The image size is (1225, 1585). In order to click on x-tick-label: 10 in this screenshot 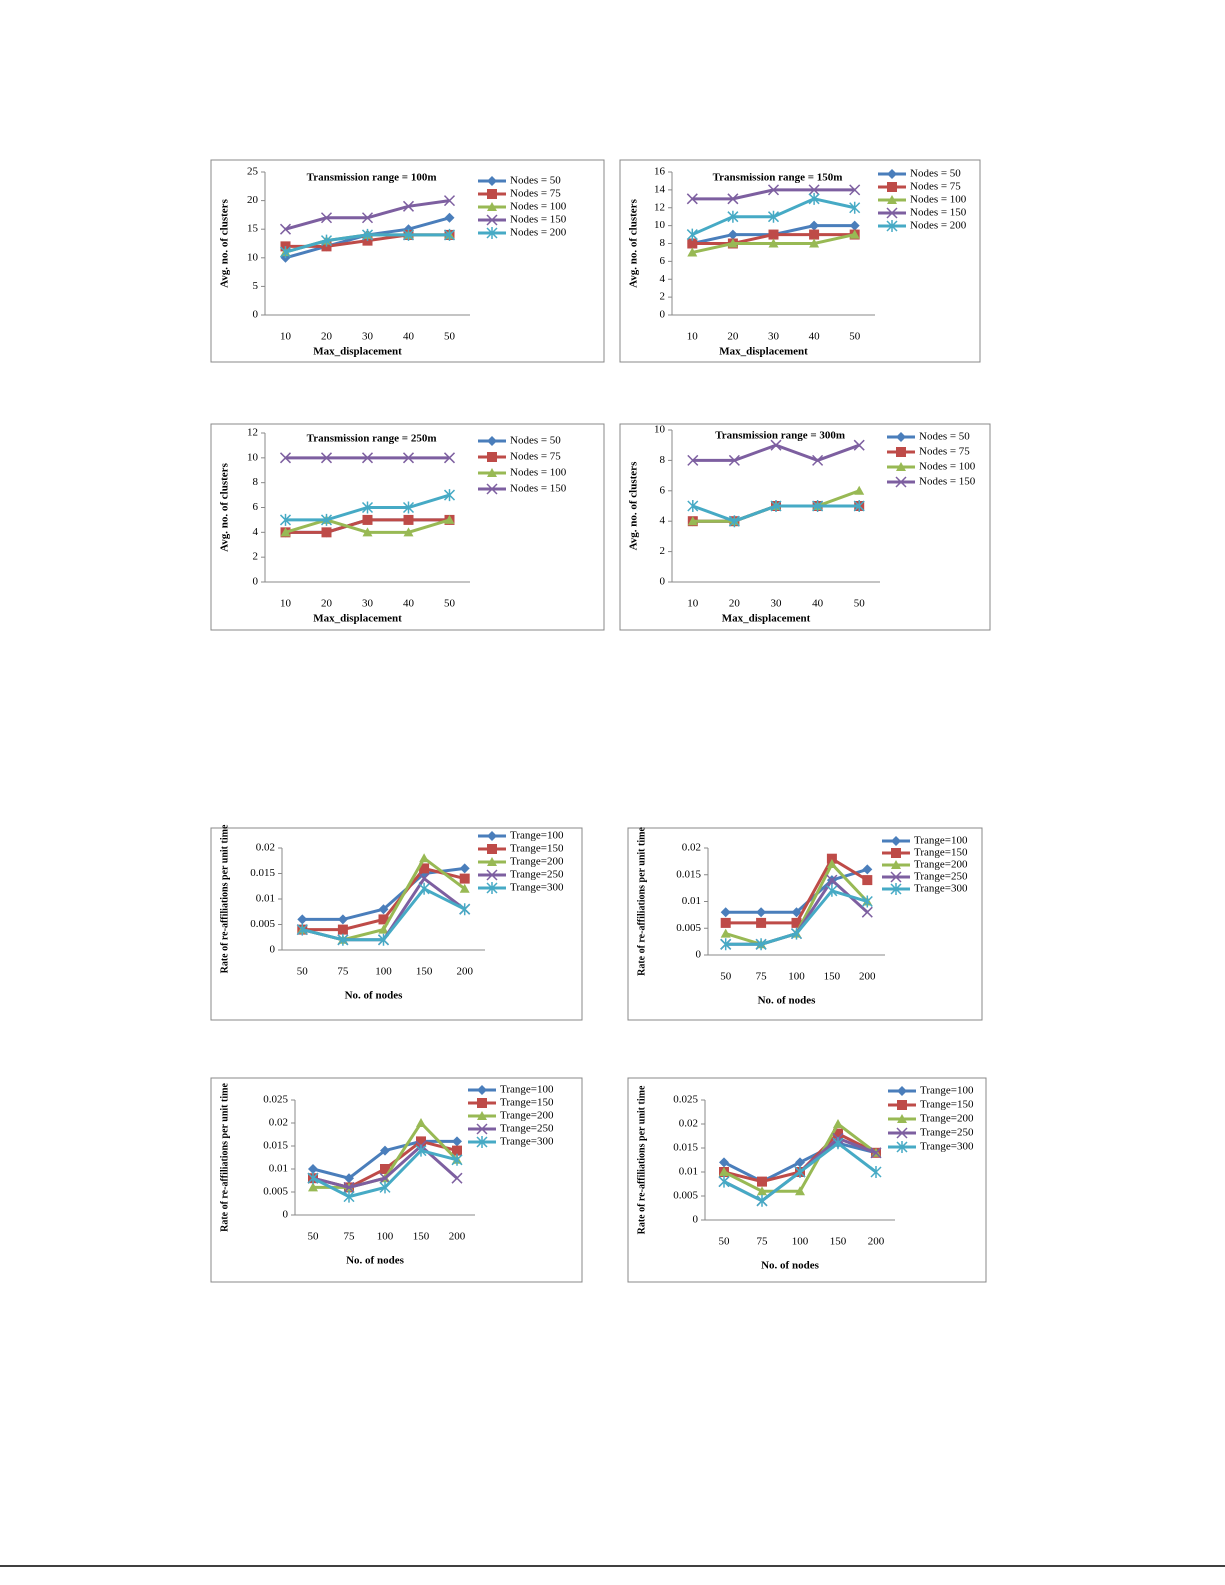, I will do `click(286, 604)`.